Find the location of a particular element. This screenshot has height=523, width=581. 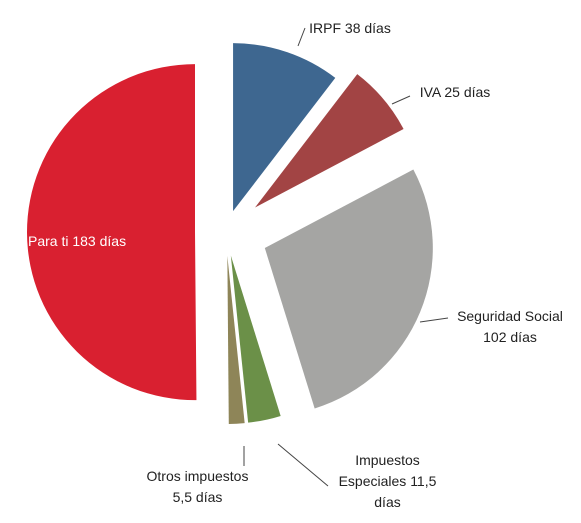

value-label: 102 días is located at coordinates (510, 337).